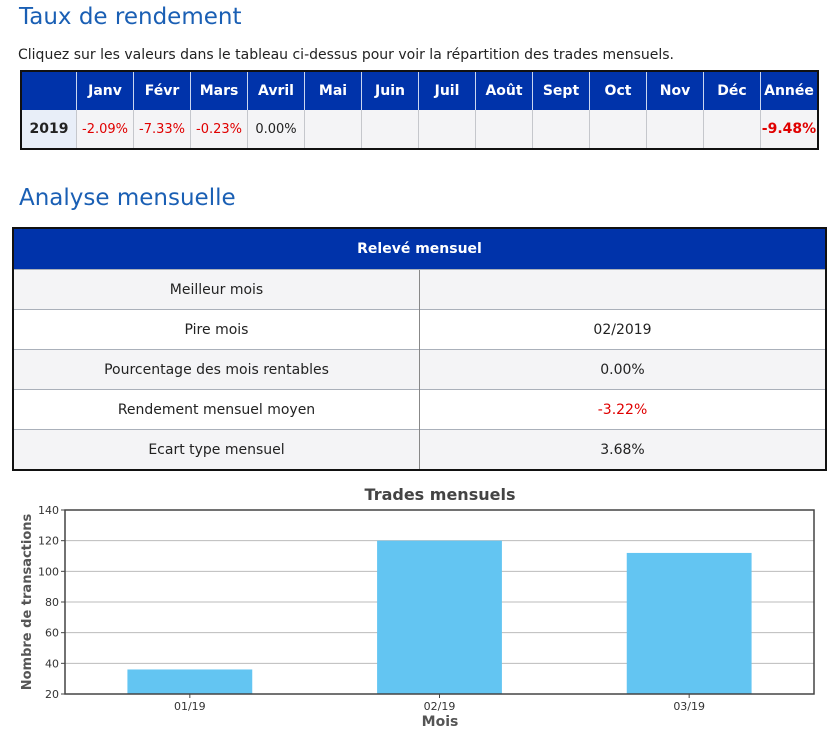  What do you see at coordinates (622, 369) in the screenshot?
I see `stat-value: 0.00%` at bounding box center [622, 369].